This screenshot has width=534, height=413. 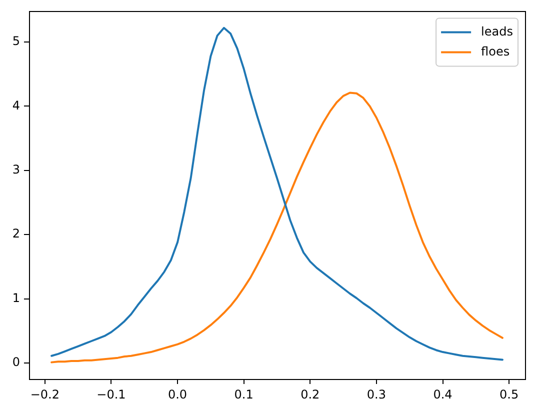 What do you see at coordinates (16, 169) in the screenshot?
I see `y-tick-label: 3` at bounding box center [16, 169].